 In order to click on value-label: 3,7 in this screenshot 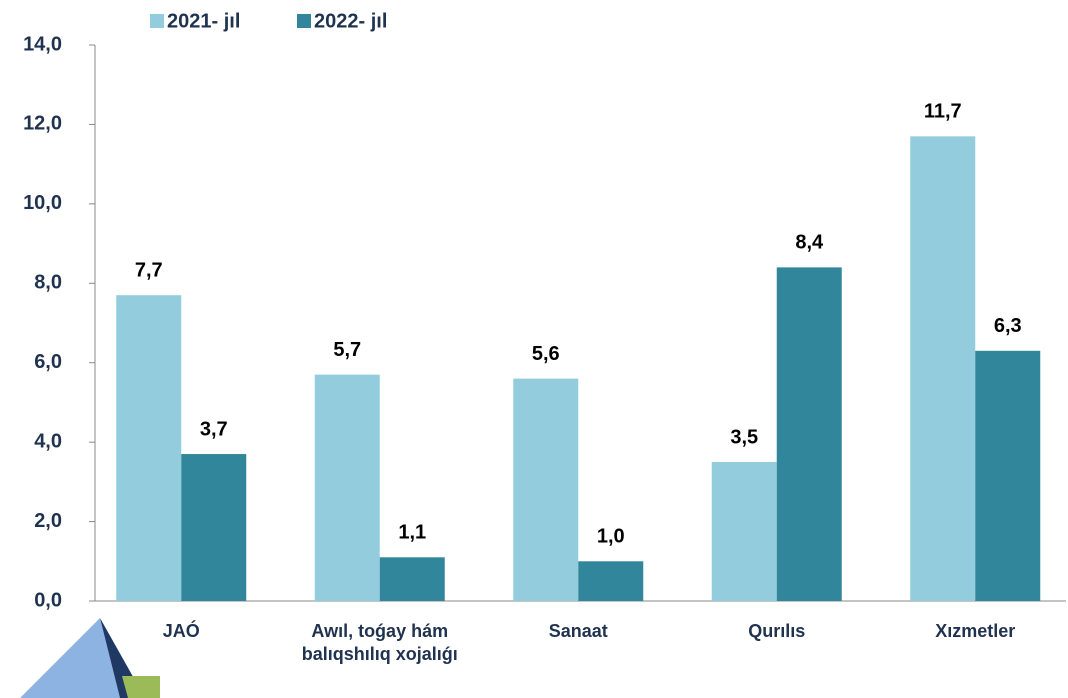, I will do `click(214, 429)`.